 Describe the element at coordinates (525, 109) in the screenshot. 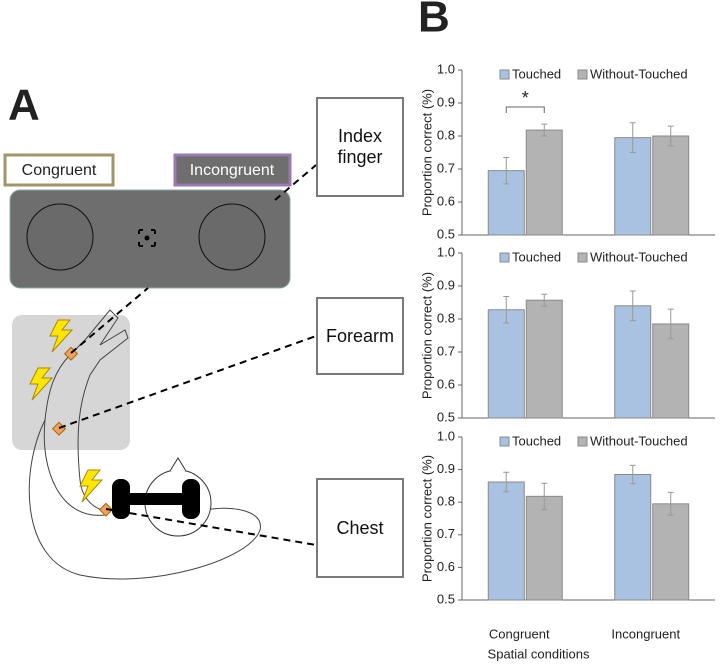

I see `bracket` at that location.